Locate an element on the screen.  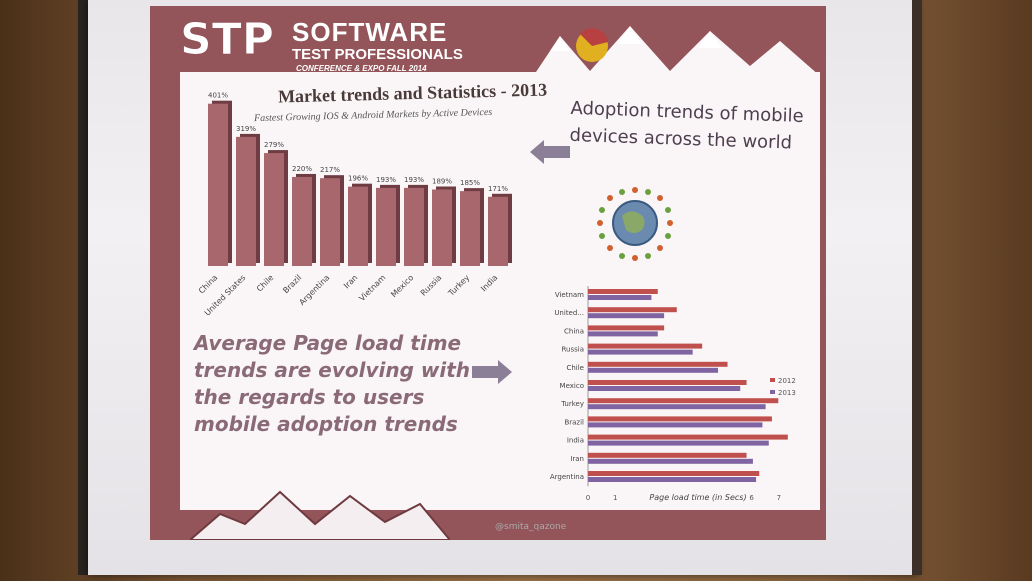
bar-data-label: 220% is located at coordinates (302, 169).